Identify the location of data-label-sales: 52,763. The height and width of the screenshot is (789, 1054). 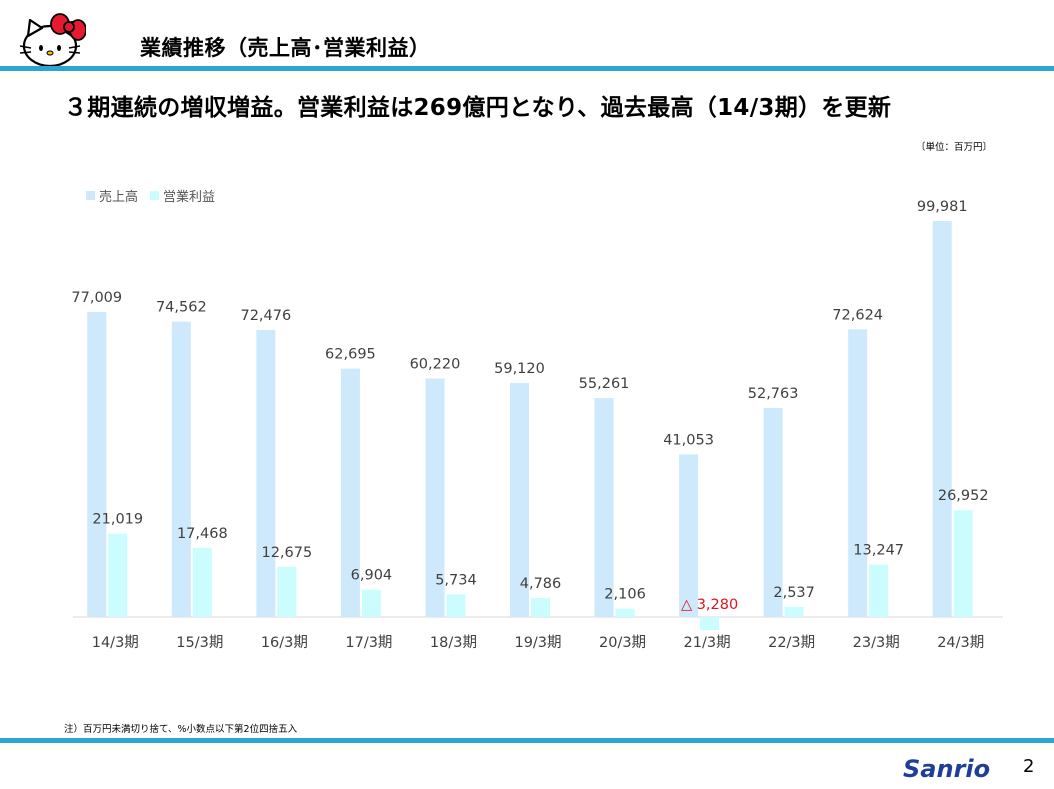
(773, 394).